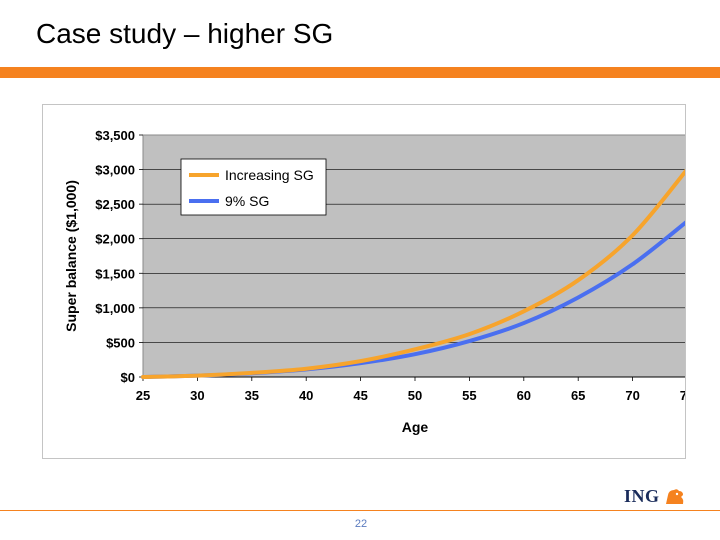 The width and height of the screenshot is (720, 540). I want to click on page-number: 22, so click(361, 524).